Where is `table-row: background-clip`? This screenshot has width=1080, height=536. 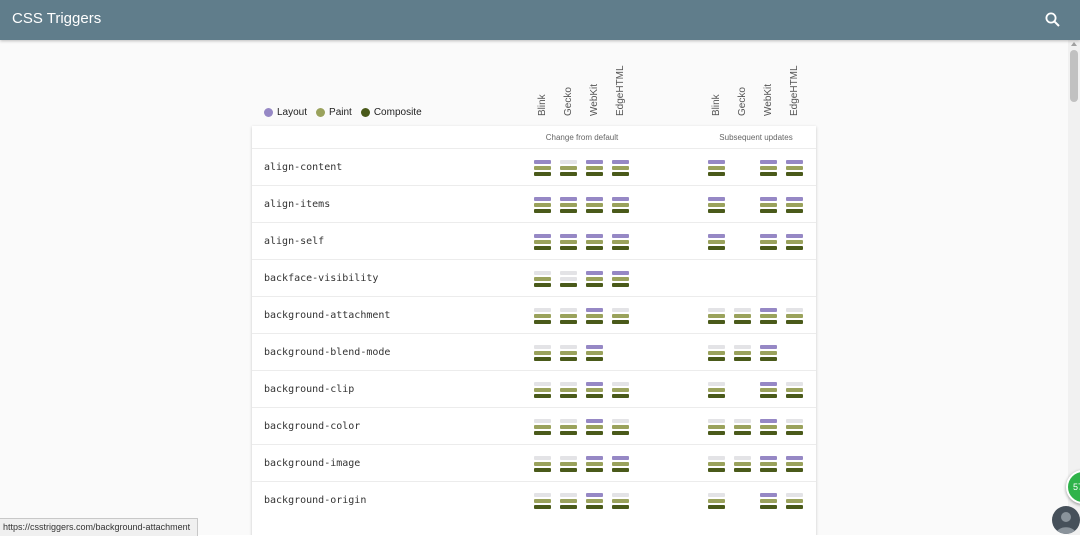 table-row: background-clip is located at coordinates (534, 388).